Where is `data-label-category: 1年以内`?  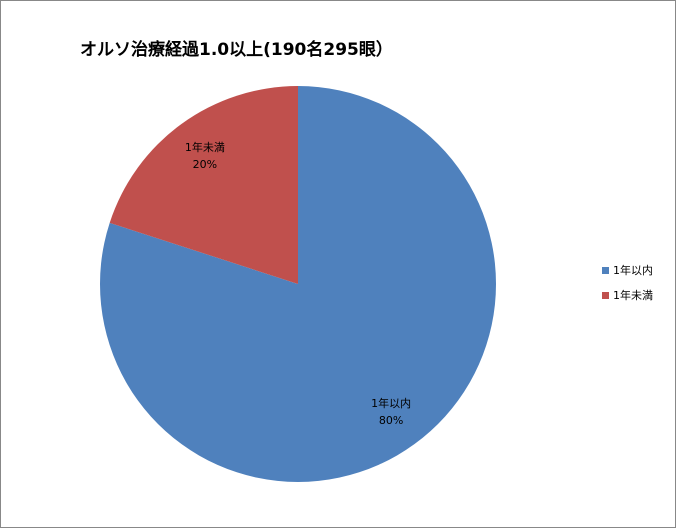
data-label-category: 1年以内 is located at coordinates (391, 403).